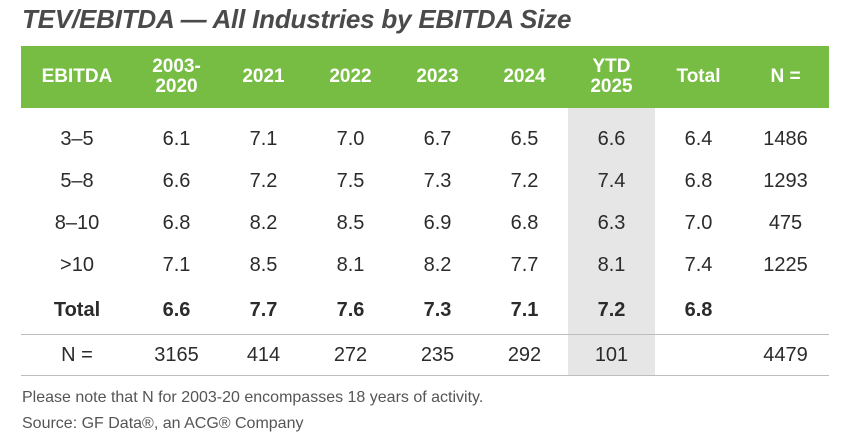  I want to click on table-row: >10 7.1 8.5 8.1 8.2 7.7 8.1 7.4 1225, so click(425, 265).